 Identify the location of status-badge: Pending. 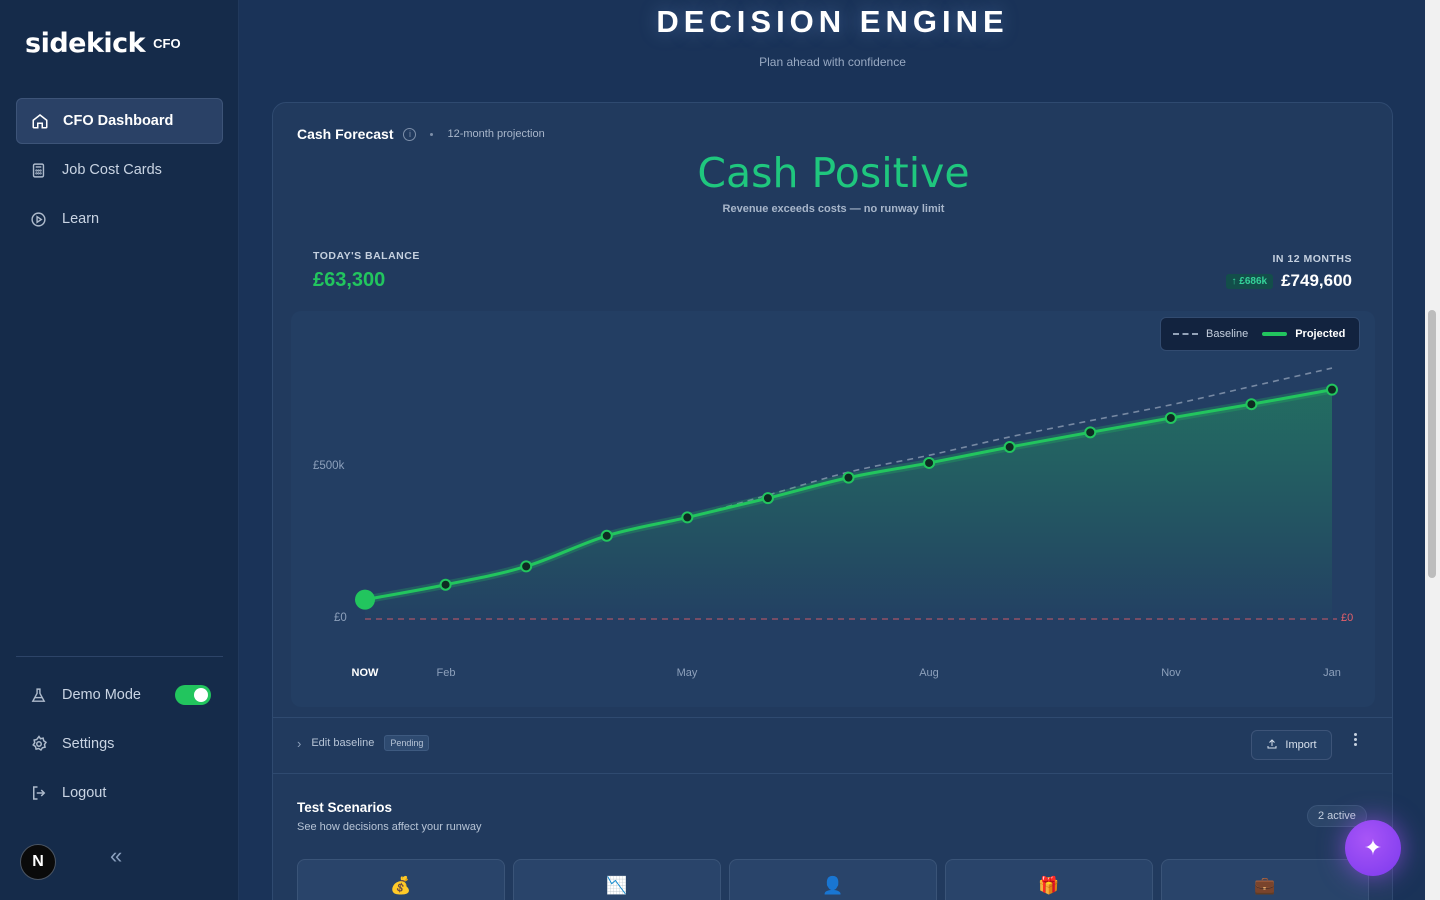
(407, 743).